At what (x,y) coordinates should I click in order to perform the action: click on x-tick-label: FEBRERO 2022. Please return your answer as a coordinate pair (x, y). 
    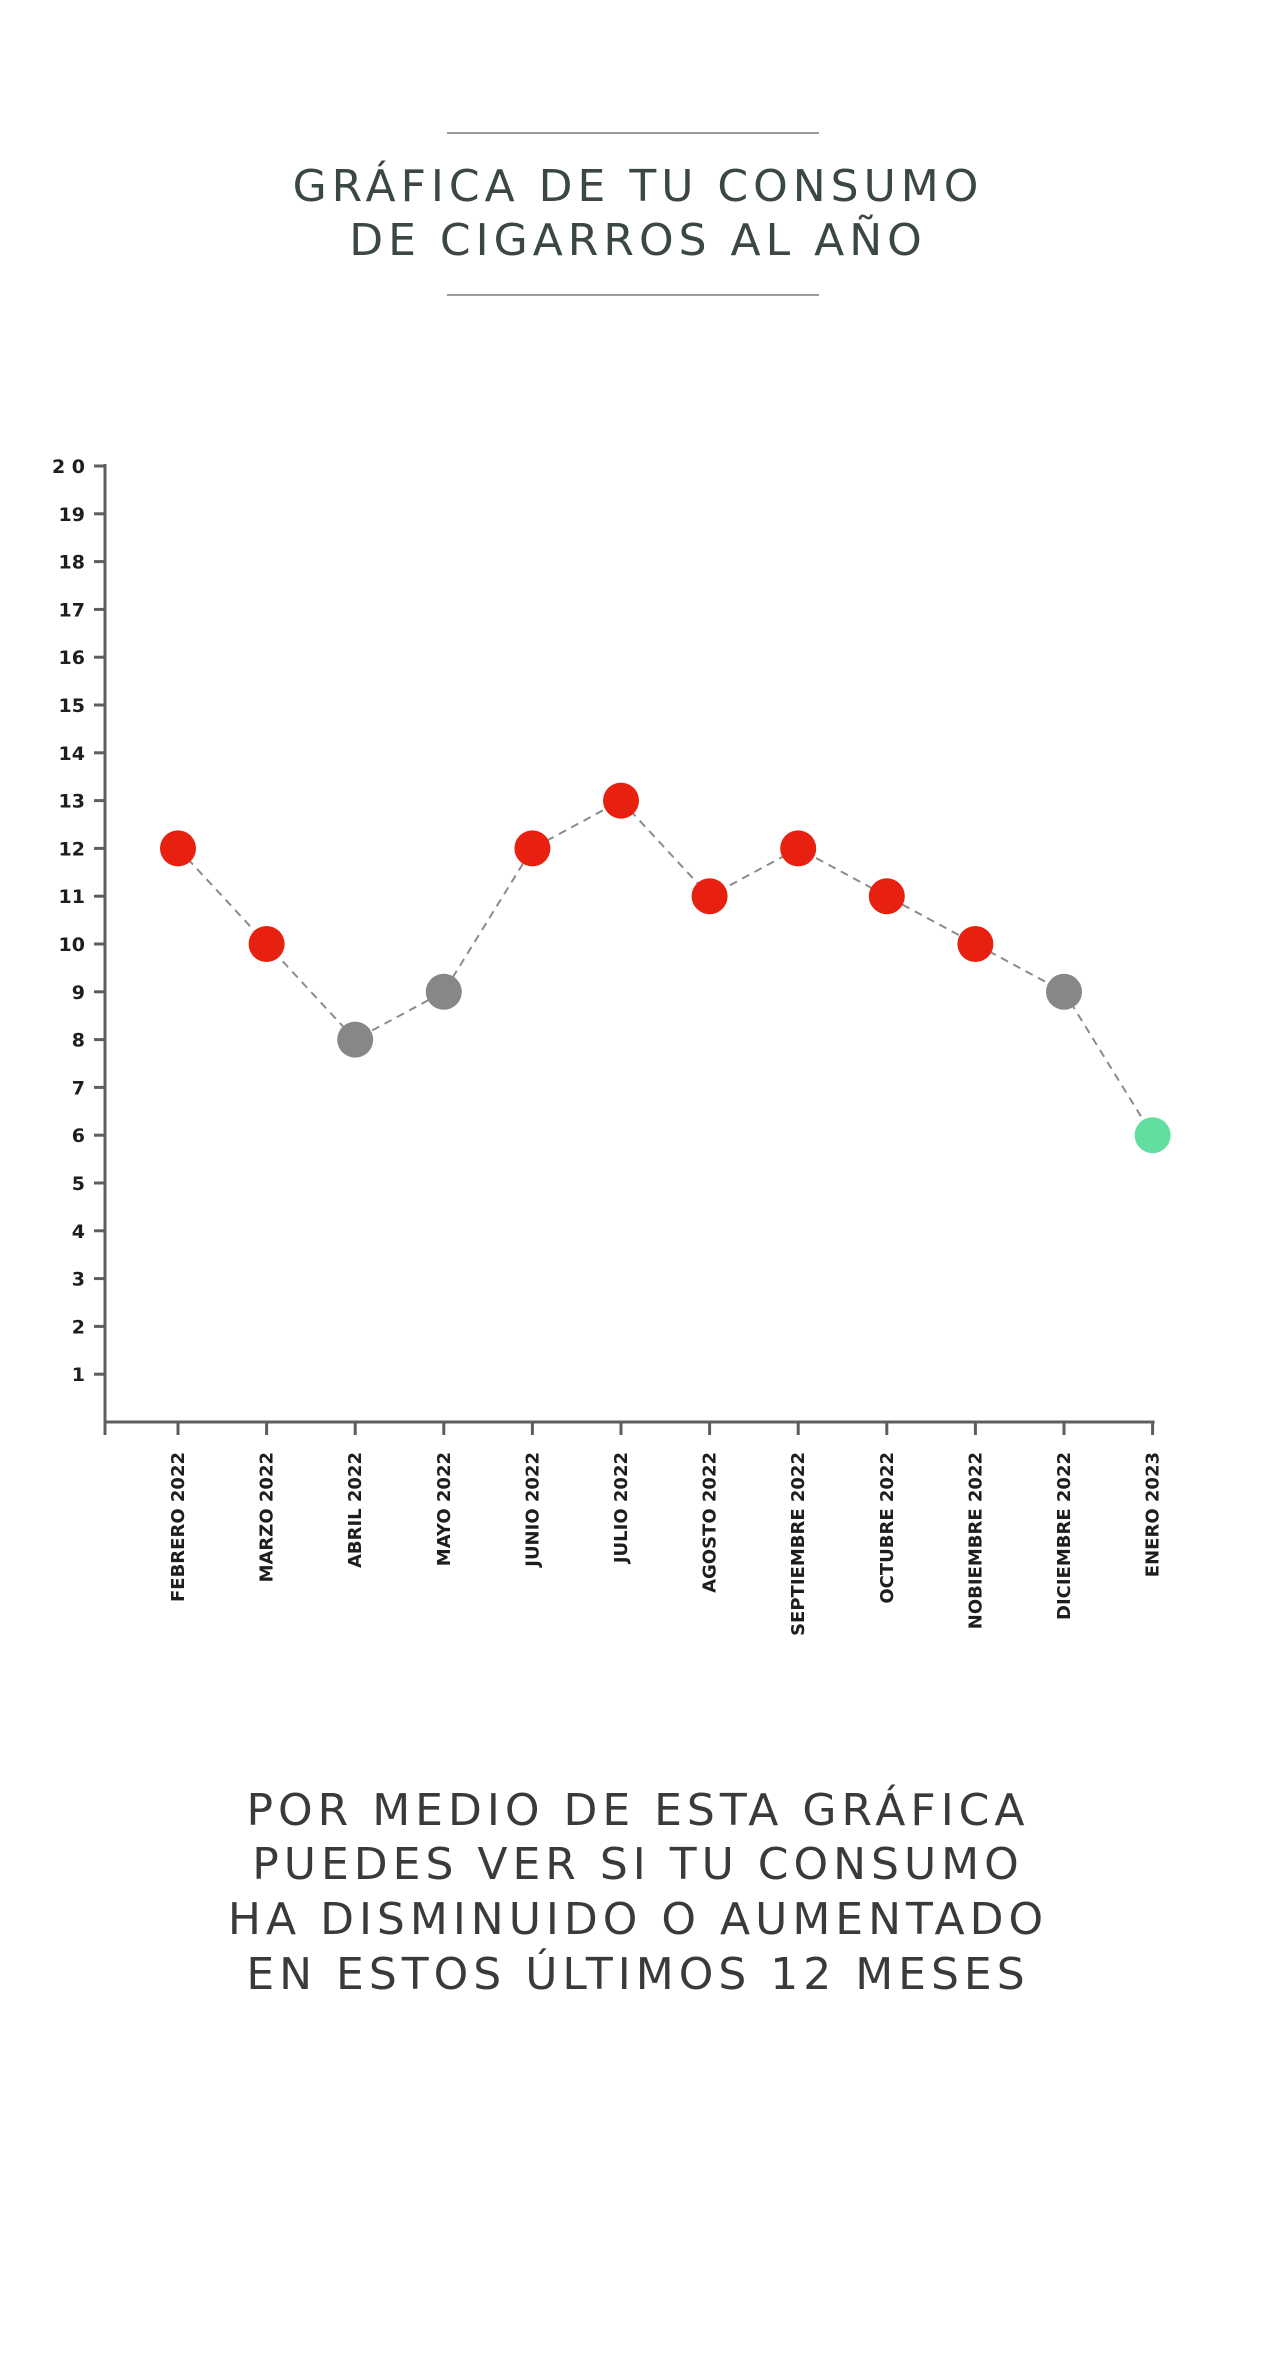
    Looking at the image, I should click on (178, 1527).